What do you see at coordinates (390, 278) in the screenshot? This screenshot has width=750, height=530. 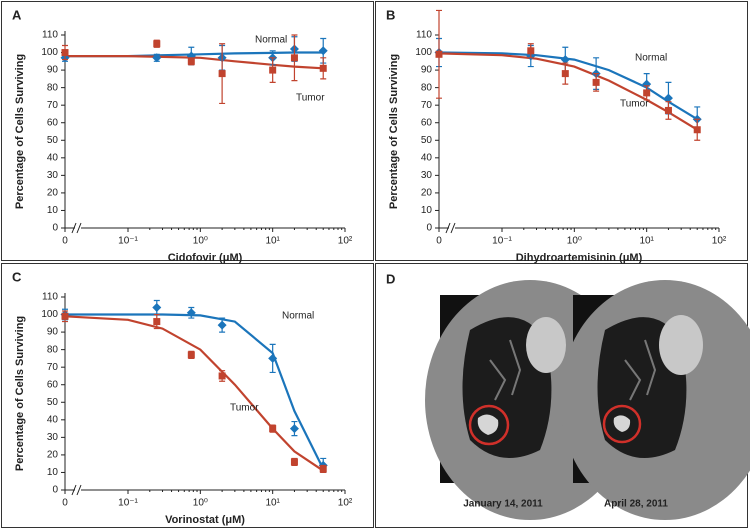 I see `panel-label: D` at bounding box center [390, 278].